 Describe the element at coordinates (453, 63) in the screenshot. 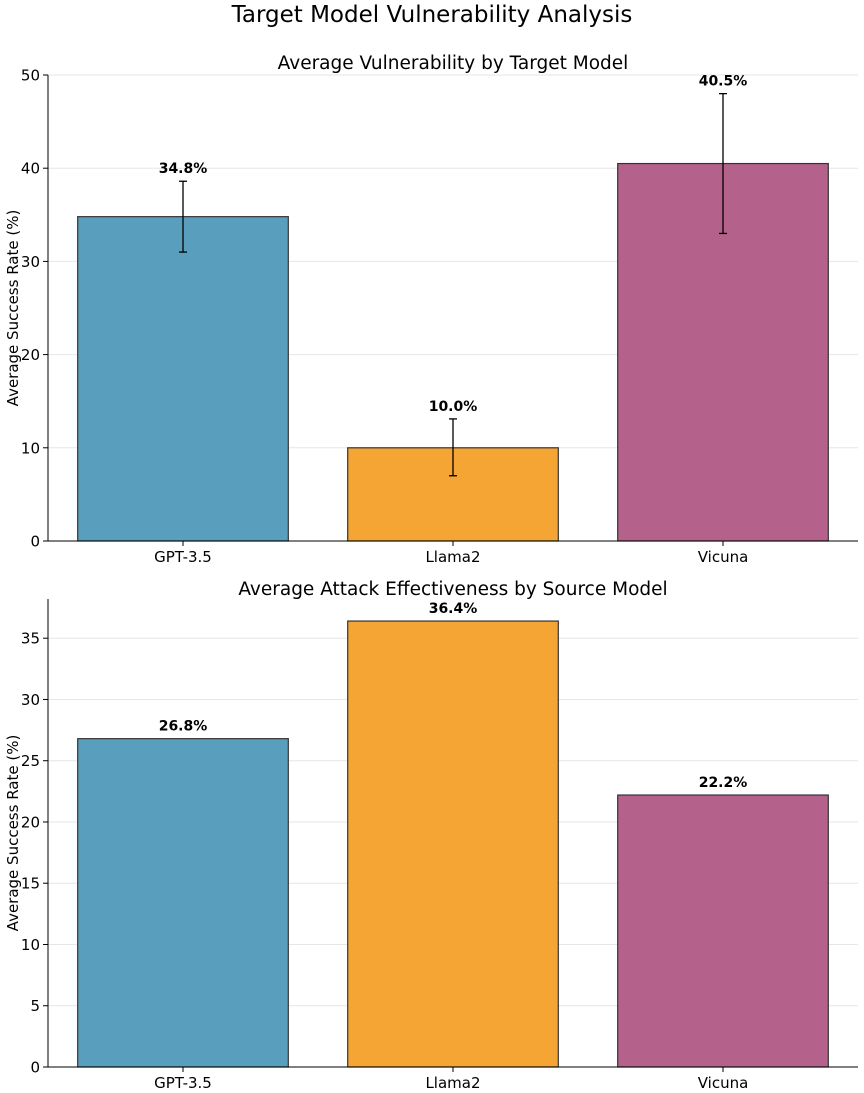

I see `subplot-title: Average Vulnerability by Target Model` at that location.